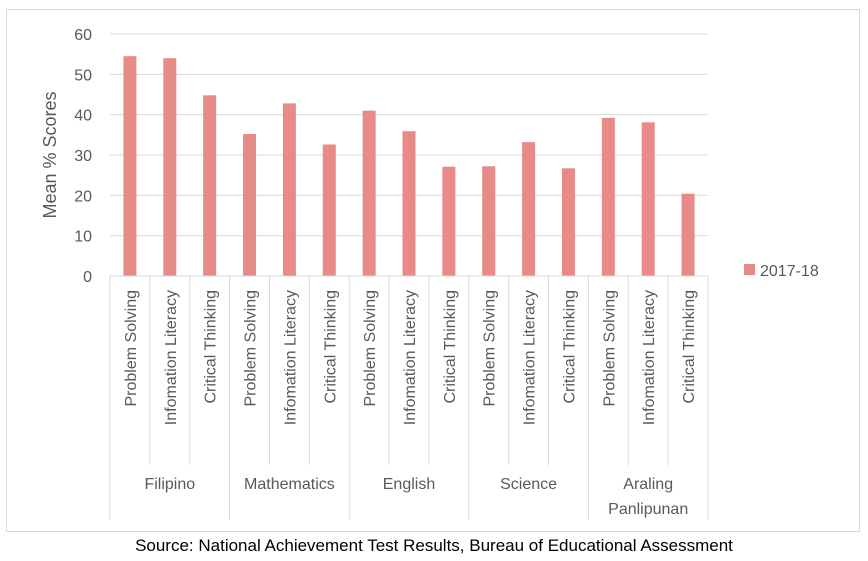 The width and height of the screenshot is (868, 561). I want to click on group-label: English, so click(409, 484).